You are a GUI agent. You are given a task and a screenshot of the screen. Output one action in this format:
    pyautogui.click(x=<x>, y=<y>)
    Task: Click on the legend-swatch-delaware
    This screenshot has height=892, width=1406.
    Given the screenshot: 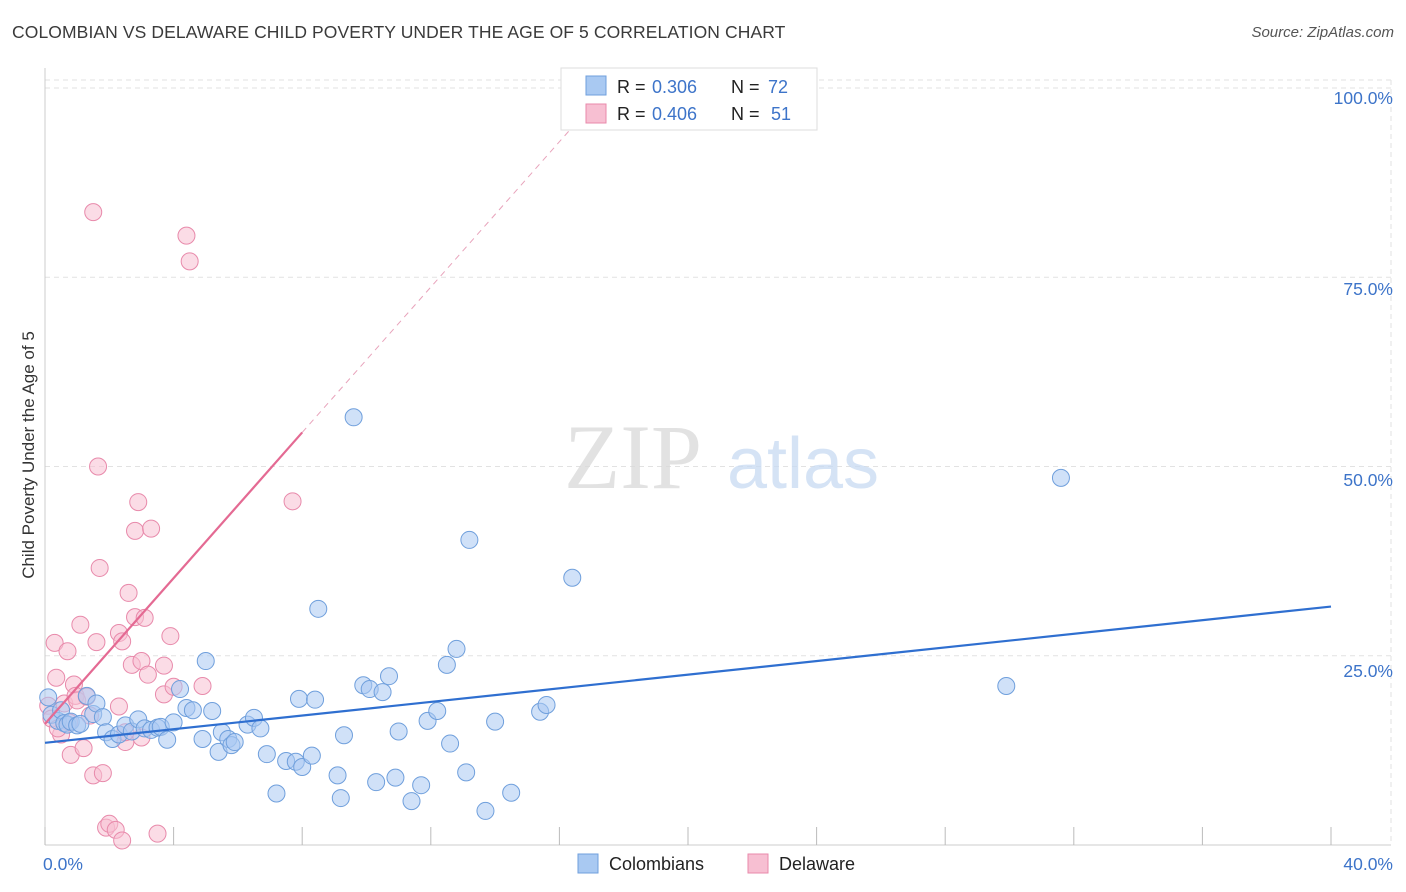 What is the action you would take?
    pyautogui.click(x=596, y=113)
    